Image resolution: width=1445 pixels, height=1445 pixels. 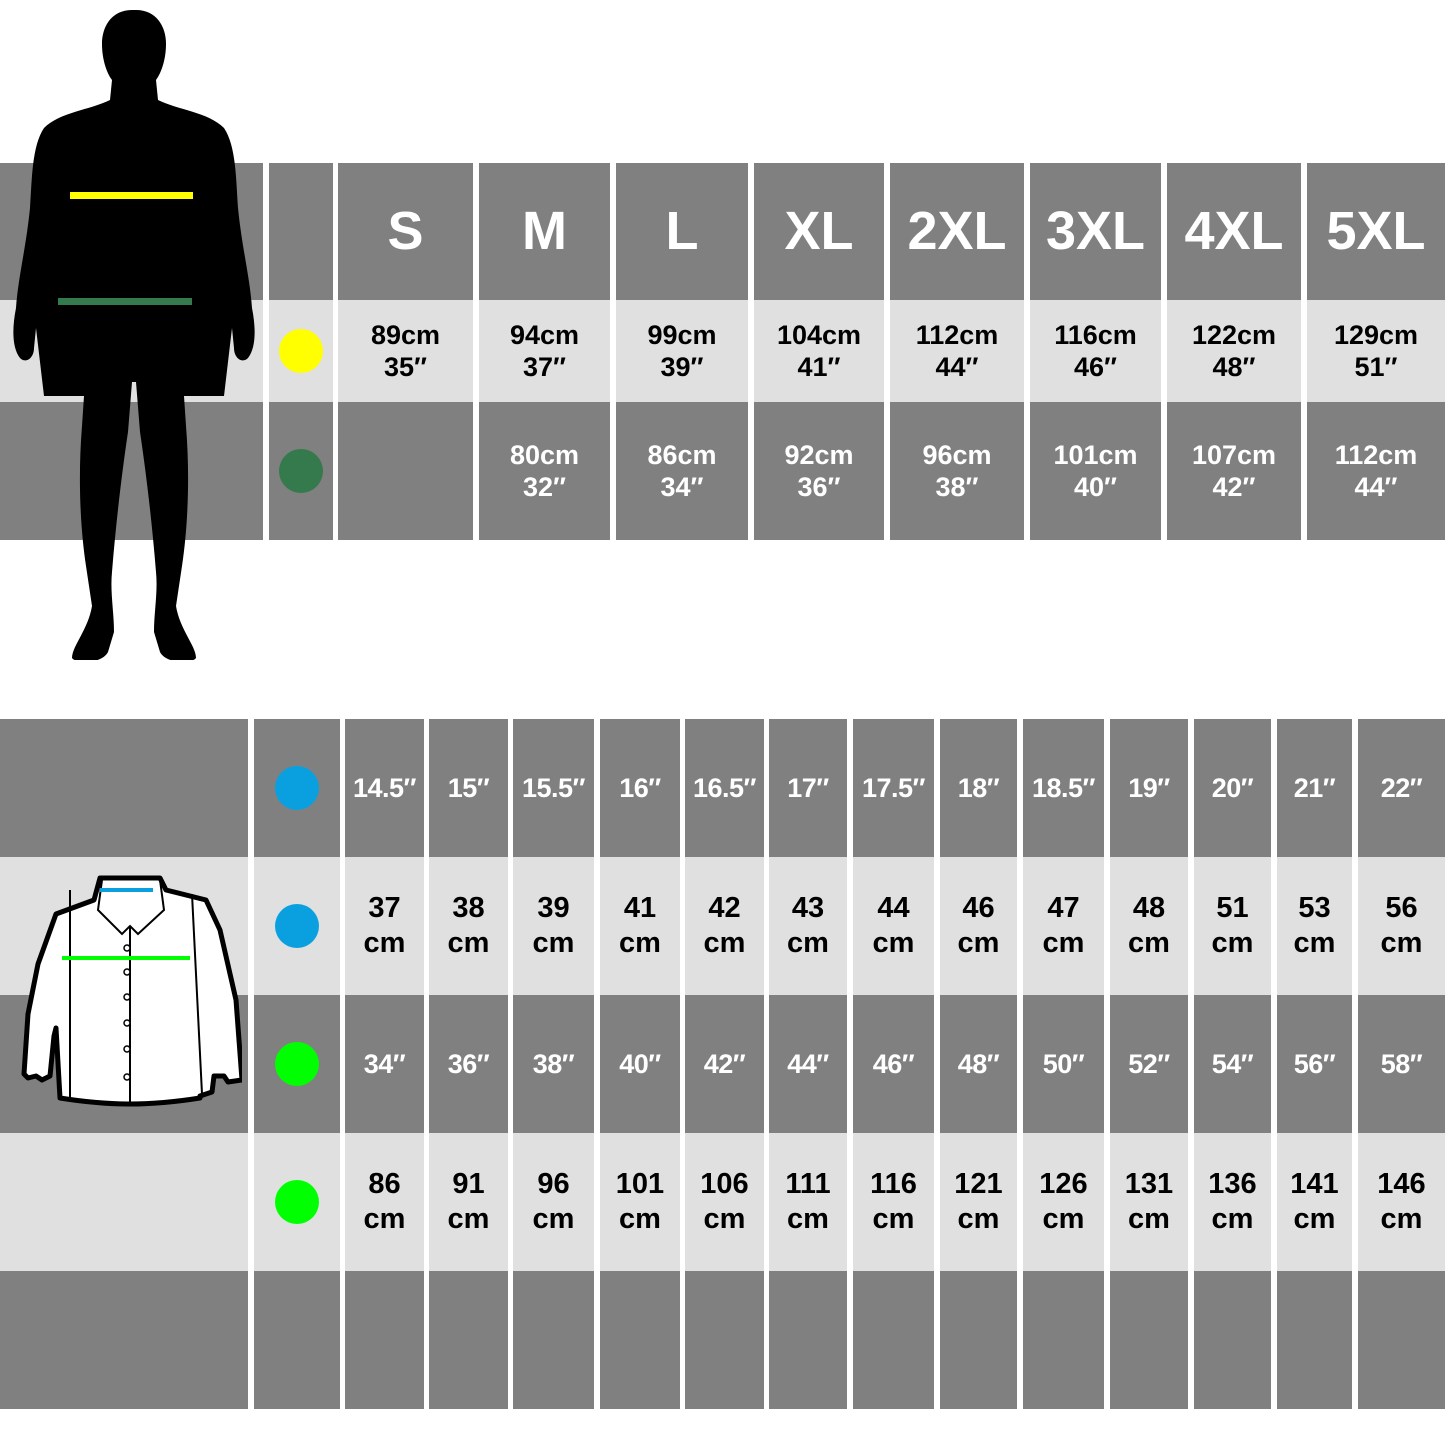 I want to click on collar-cm-marker-icon, so click(x=297, y=926).